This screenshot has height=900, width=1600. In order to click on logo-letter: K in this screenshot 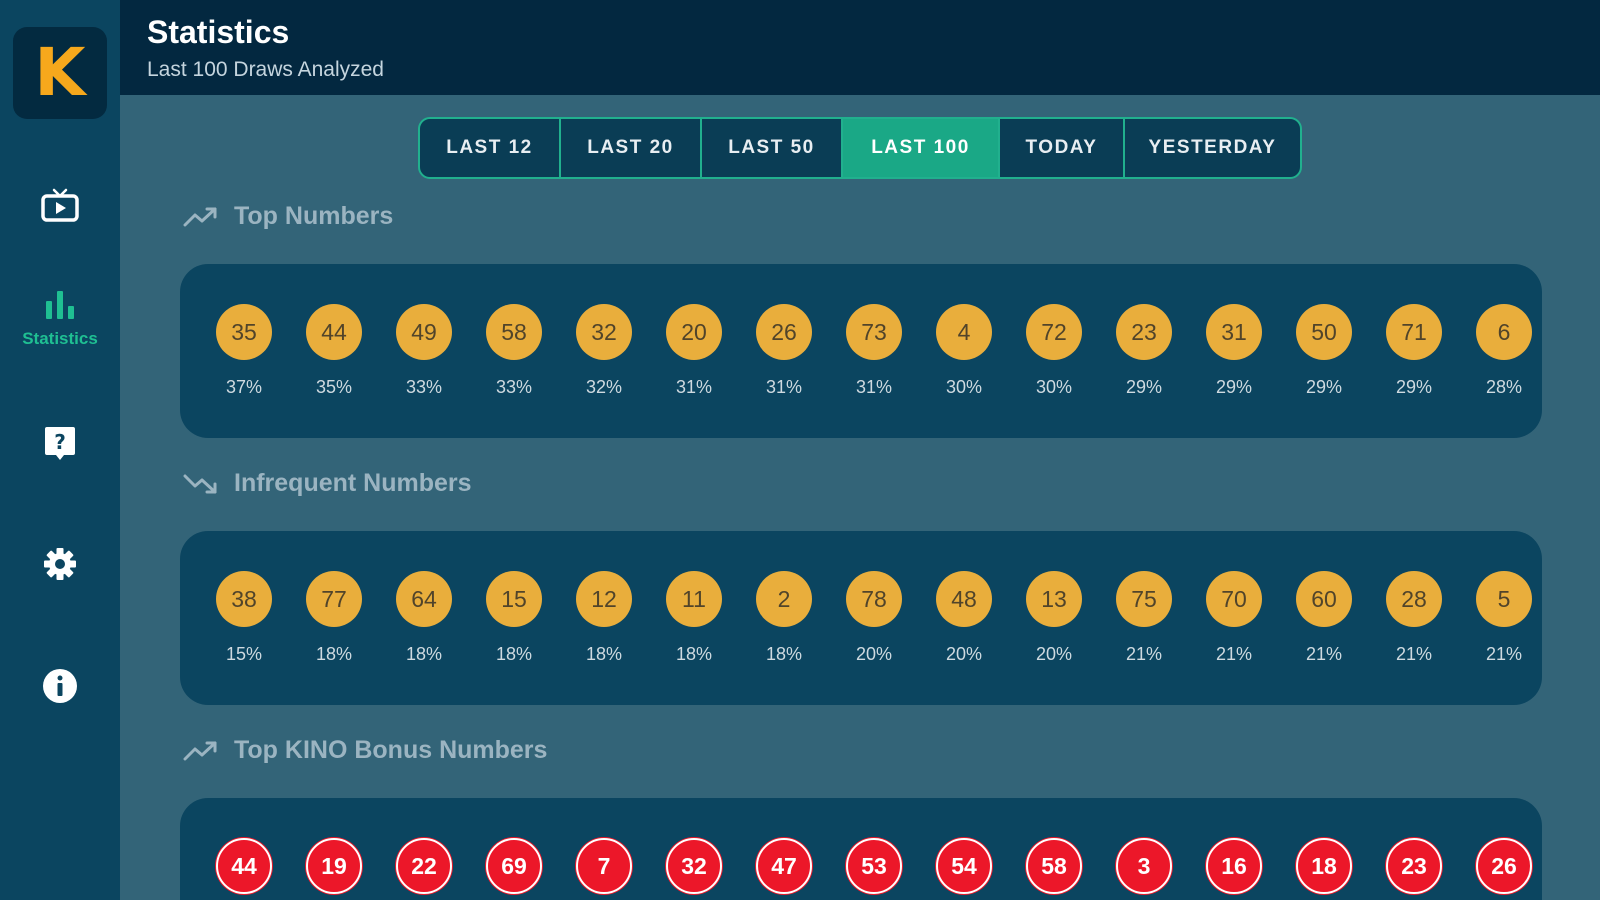, I will do `click(60, 72)`.